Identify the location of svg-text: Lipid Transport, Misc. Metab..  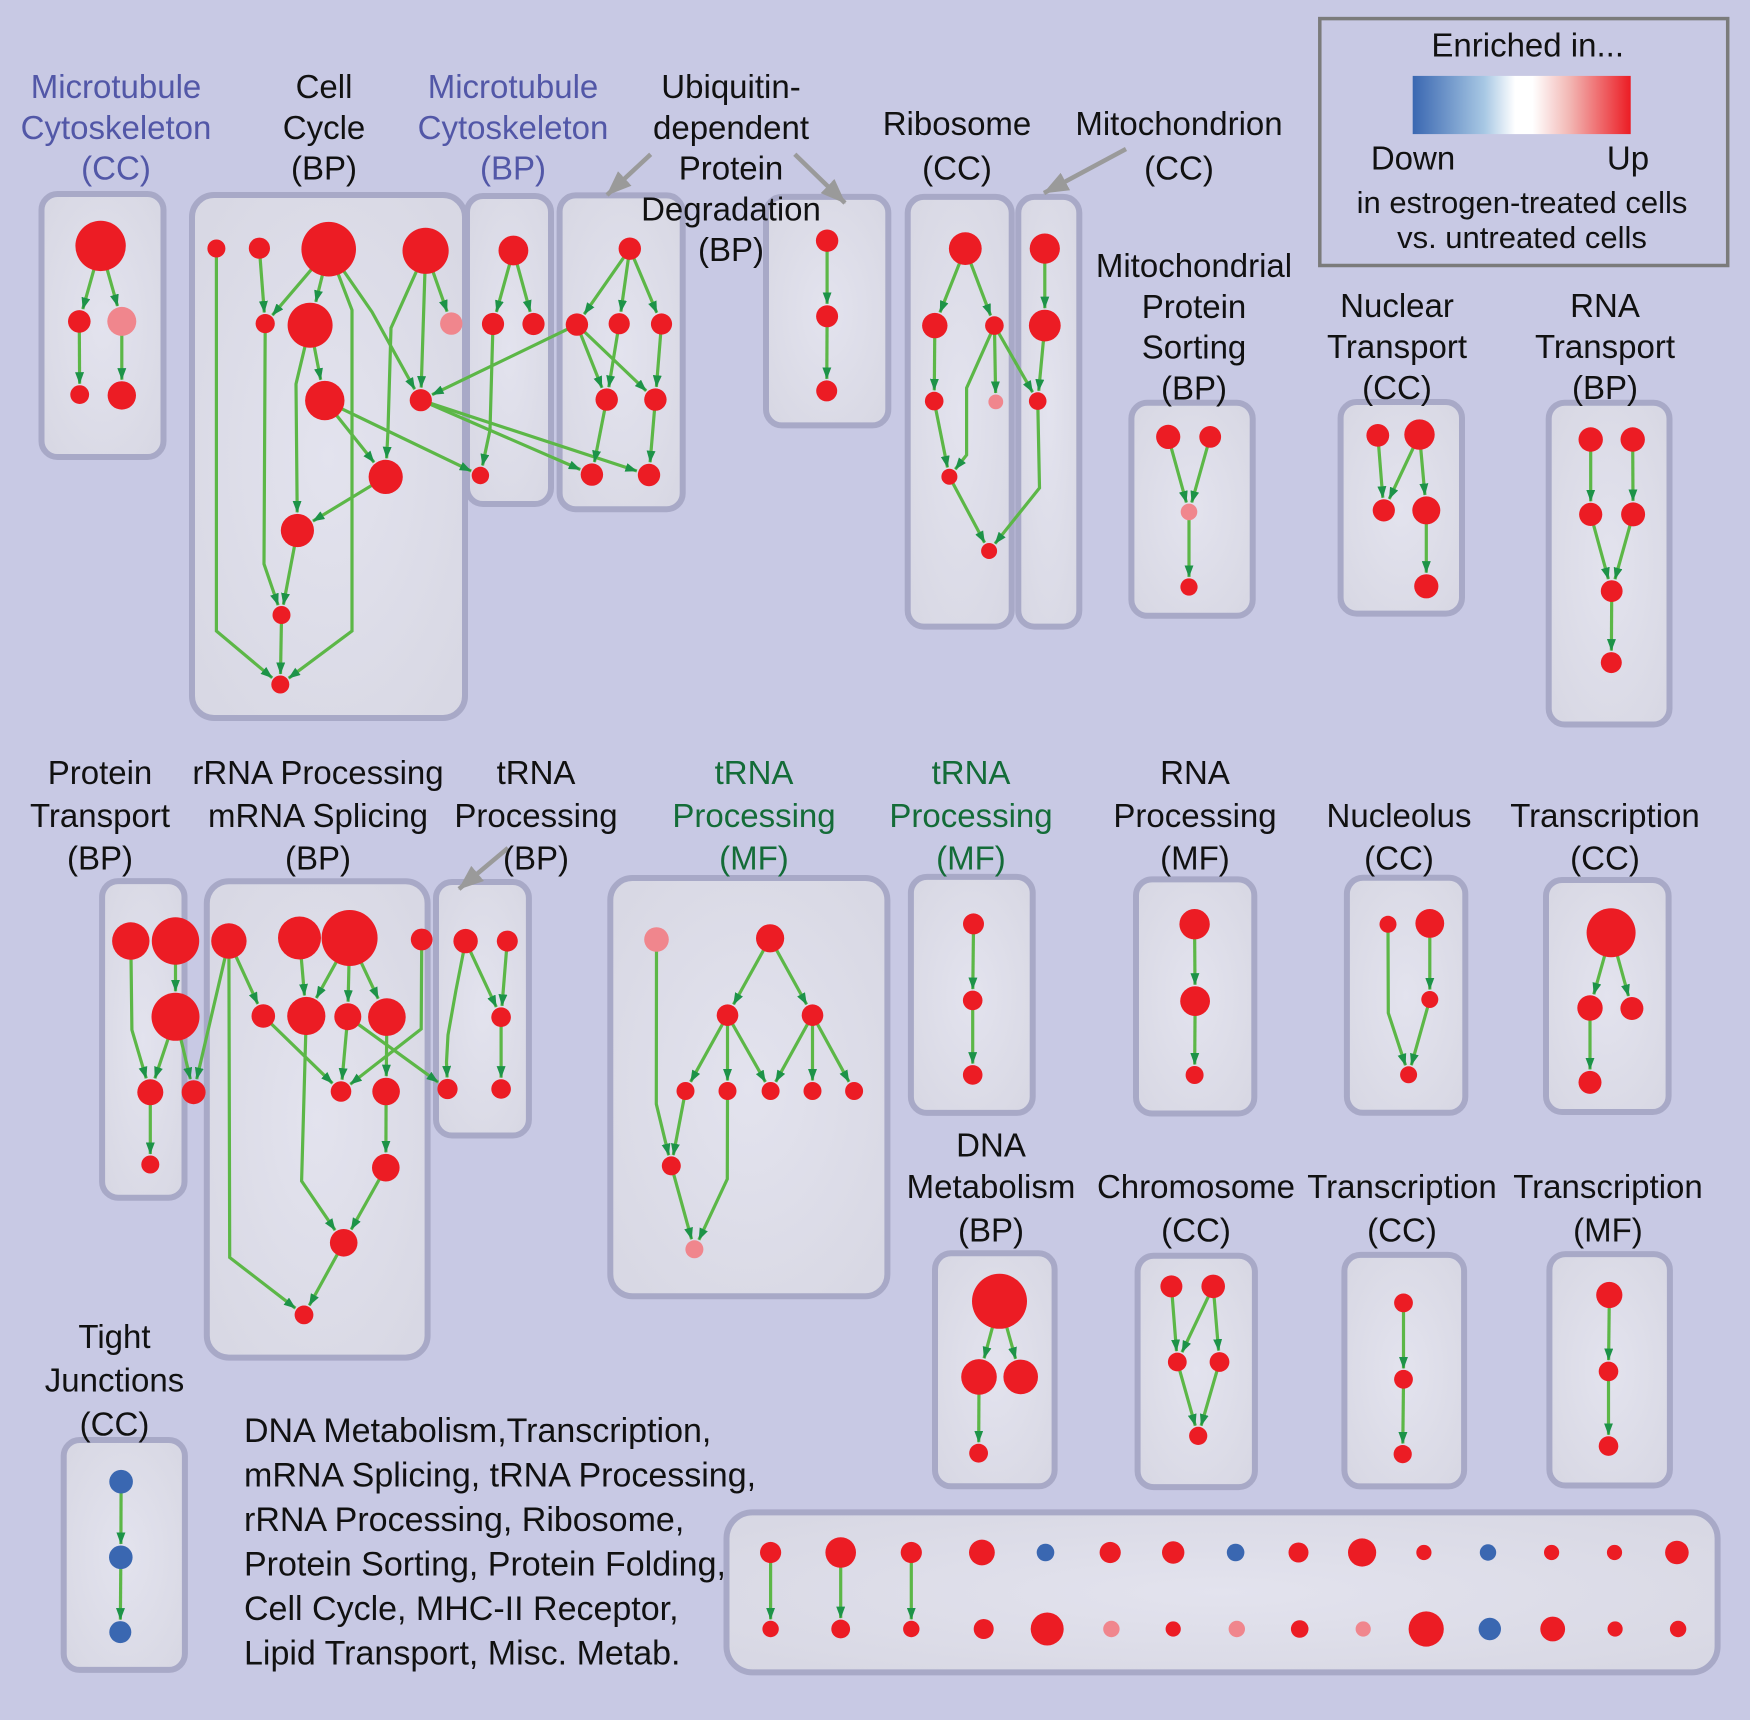
(462, 1654).